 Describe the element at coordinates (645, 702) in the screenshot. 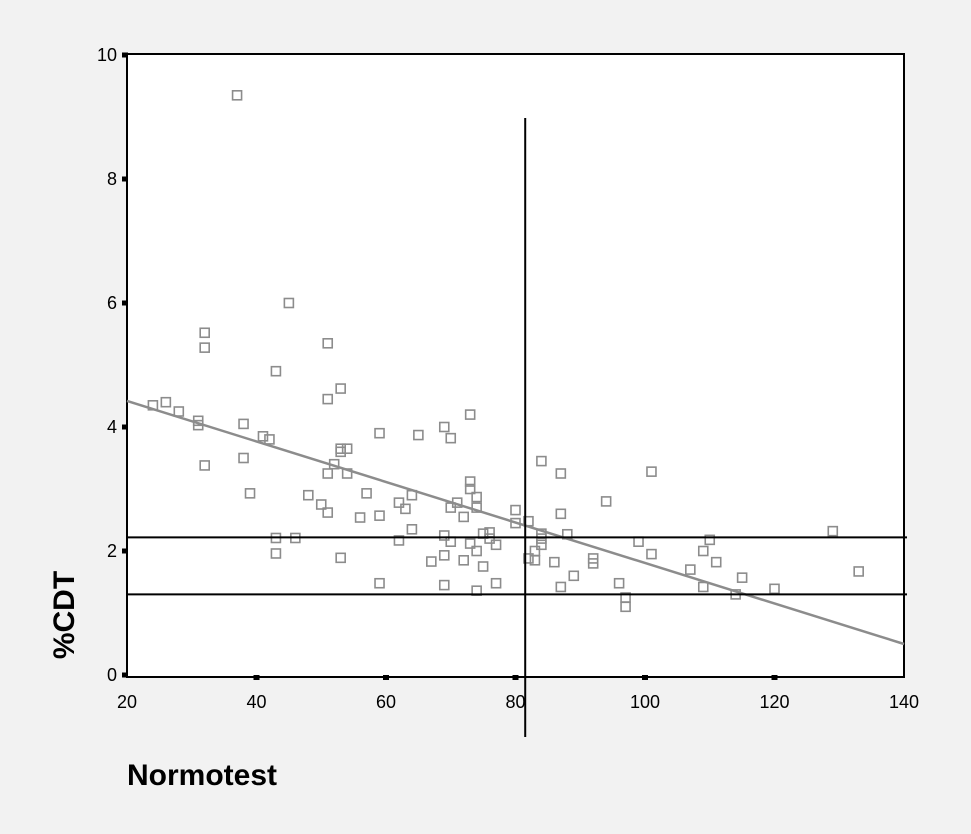

I see `x-tick-label: 100` at that location.